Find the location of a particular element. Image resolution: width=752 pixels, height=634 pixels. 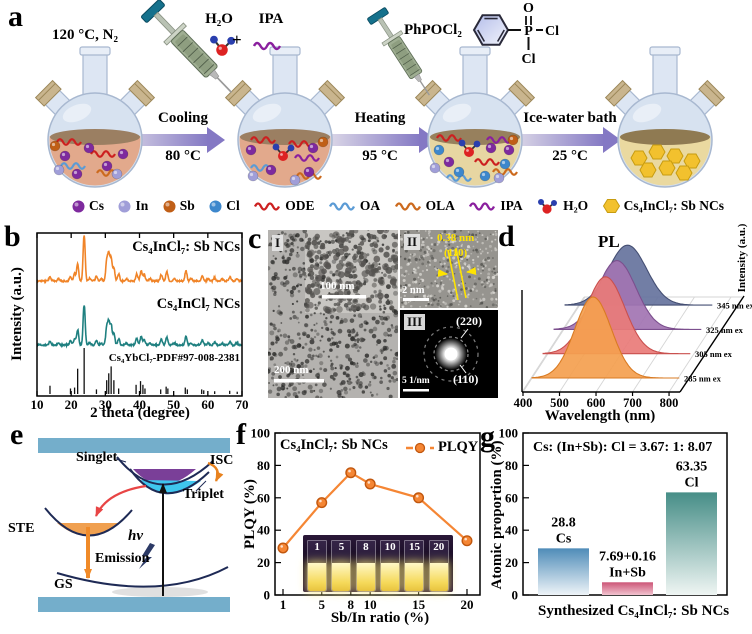

legend-item-Sb: Sb is located at coordinates (179, 206).